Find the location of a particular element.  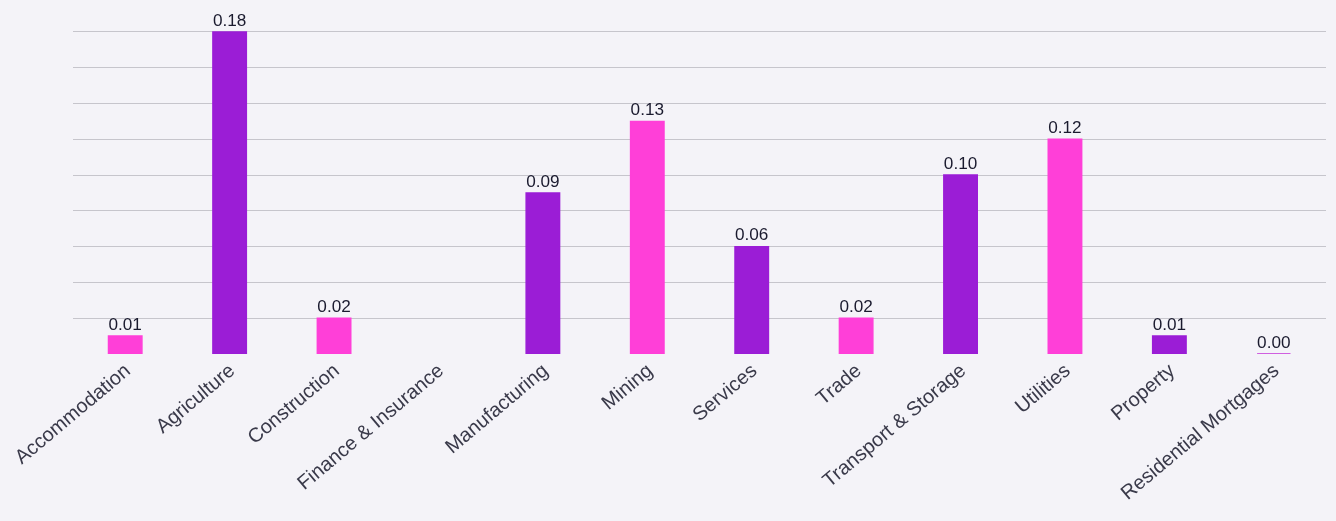

data-label: 0.06 is located at coordinates (752, 234).